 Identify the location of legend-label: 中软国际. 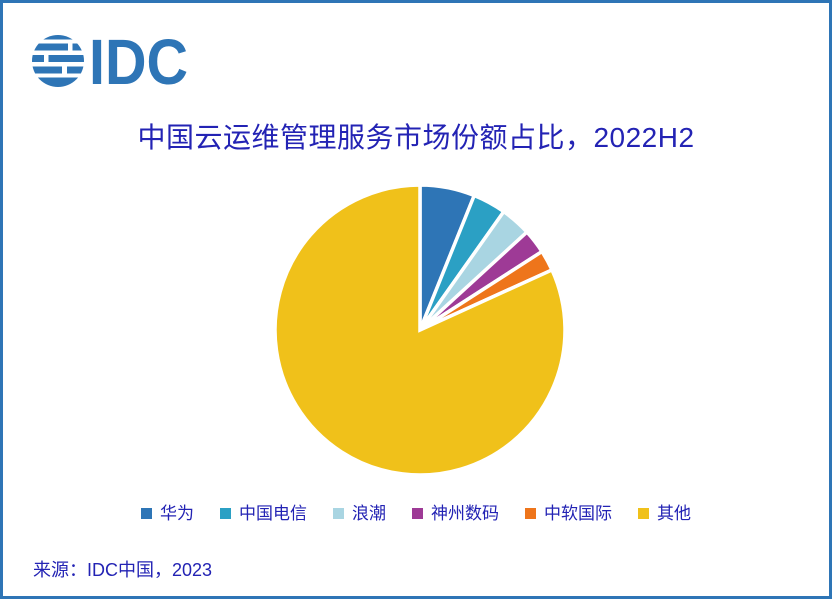
(578, 513).